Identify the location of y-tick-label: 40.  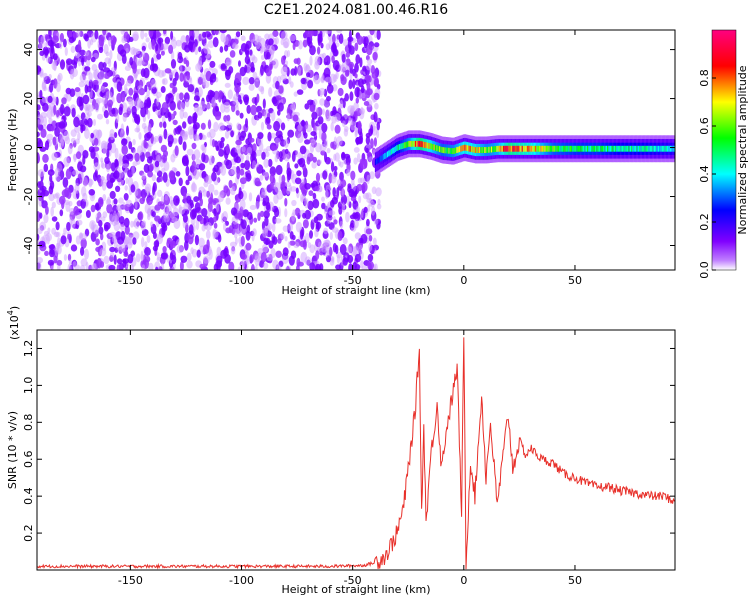
(28, 50).